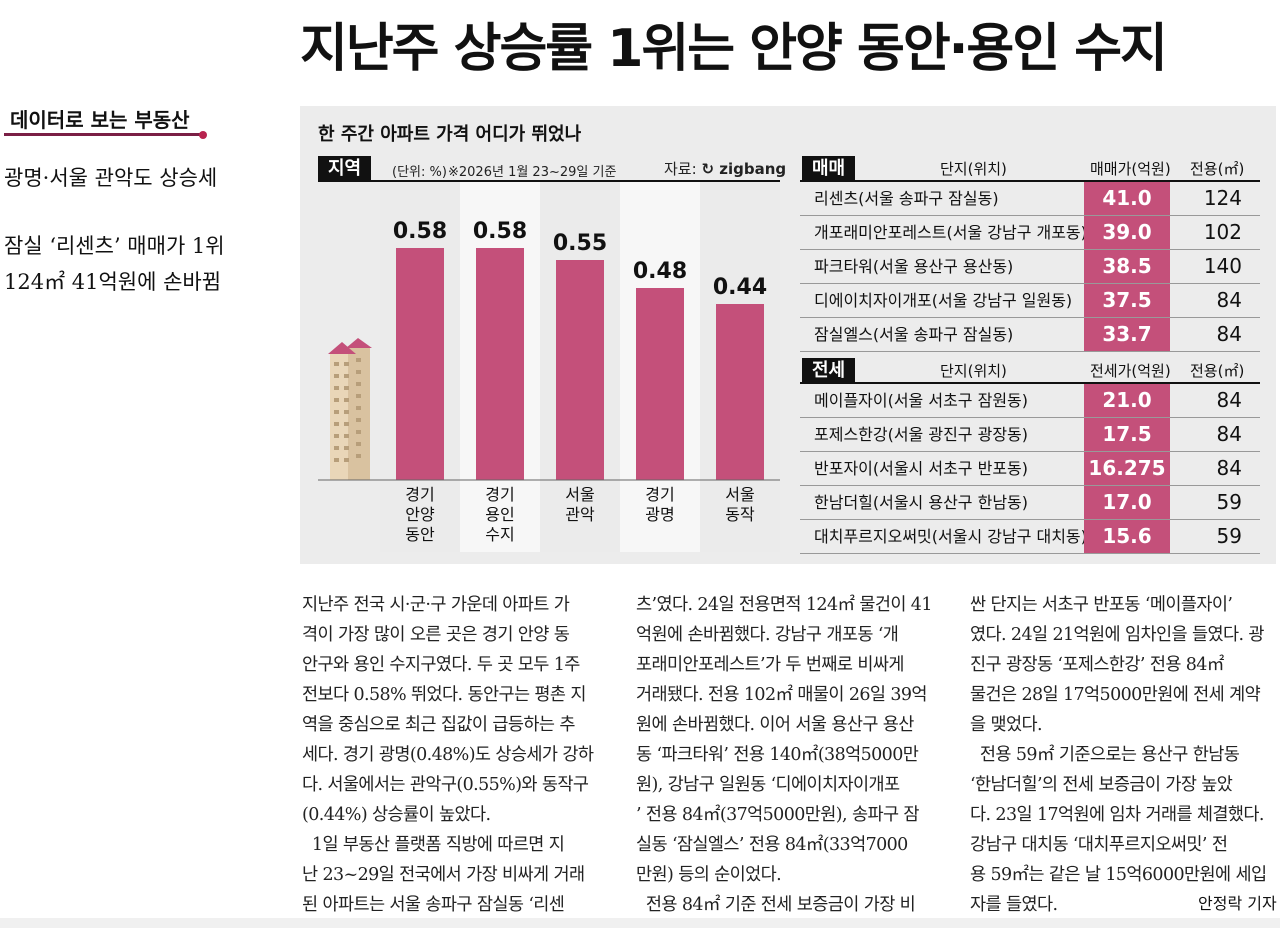 This screenshot has height=928, width=1280. I want to click on sale-col-price: 매매가(억원), so click(1130, 169).